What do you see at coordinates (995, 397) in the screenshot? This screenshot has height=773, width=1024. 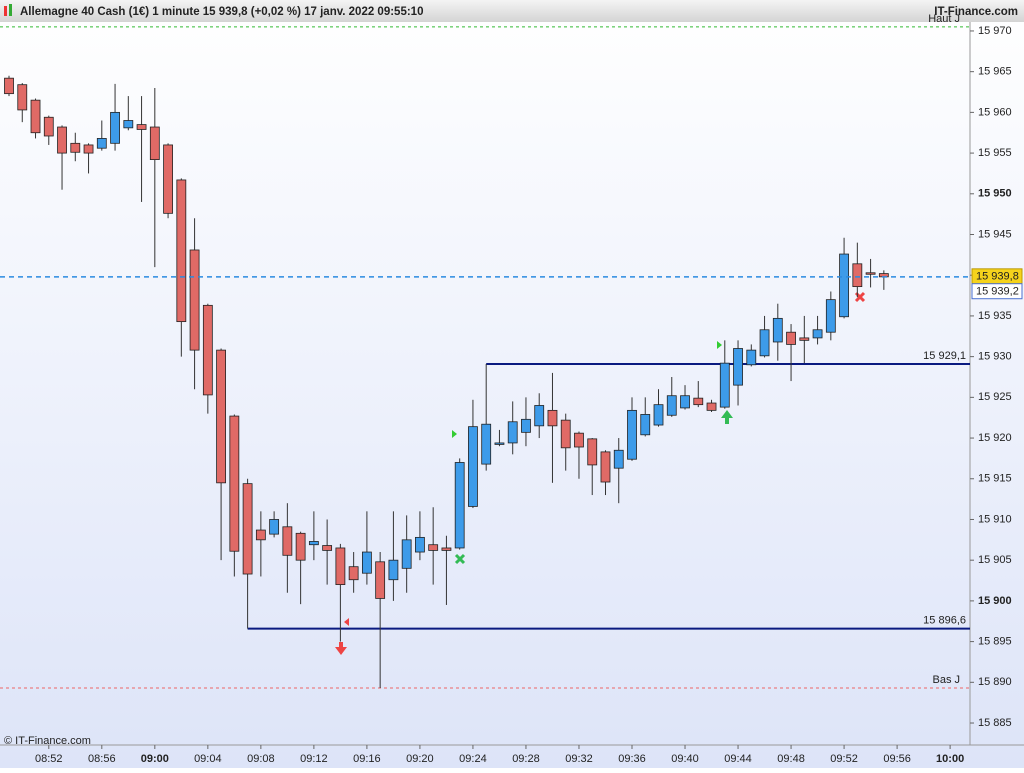 I see `y-tick-label: 15 925` at bounding box center [995, 397].